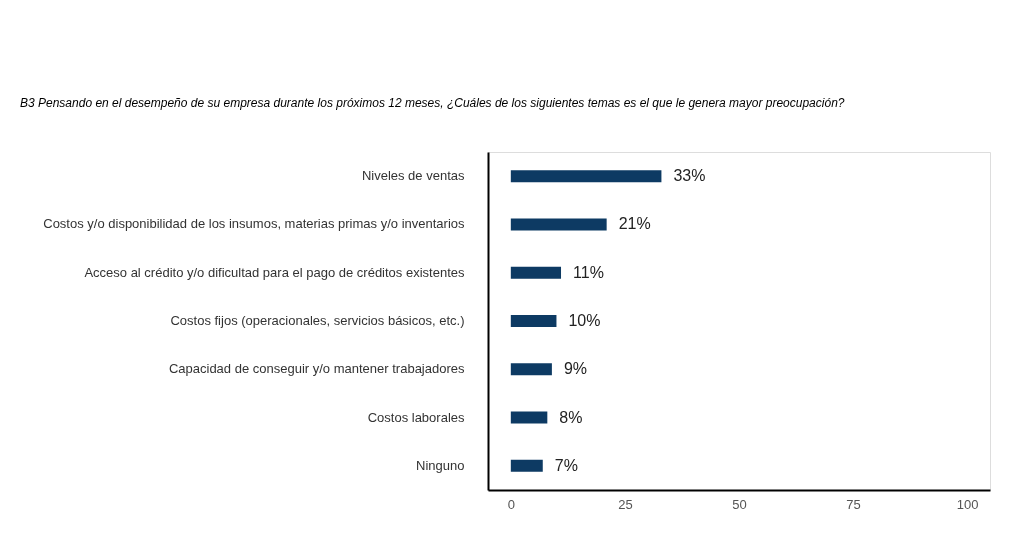 Image resolution: width=1024 pixels, height=553 pixels. I want to click on data-label: 10%, so click(584, 320).